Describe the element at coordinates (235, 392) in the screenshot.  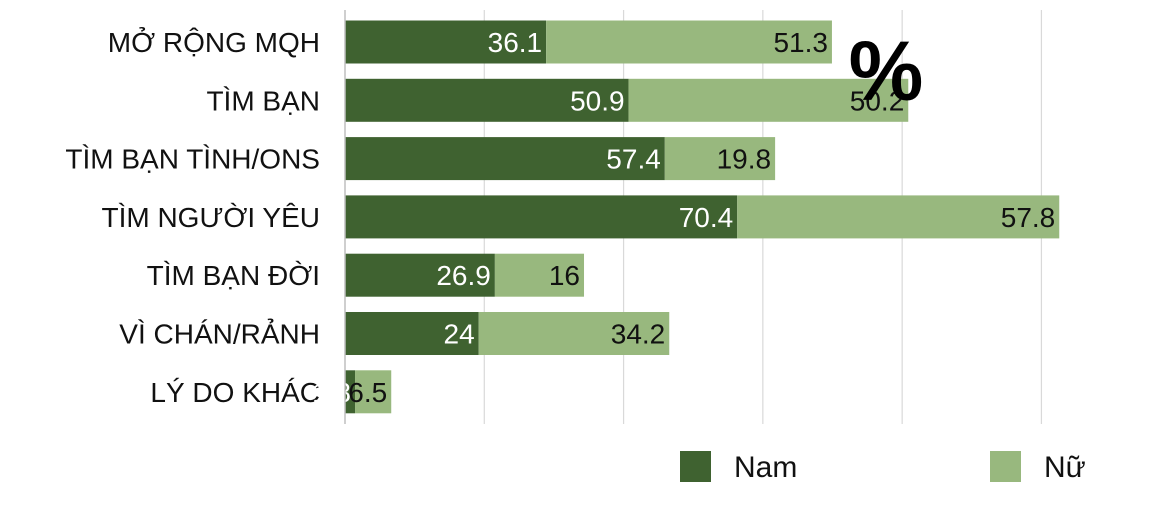
I see `category-label: LÝ DO KHÁC` at that location.